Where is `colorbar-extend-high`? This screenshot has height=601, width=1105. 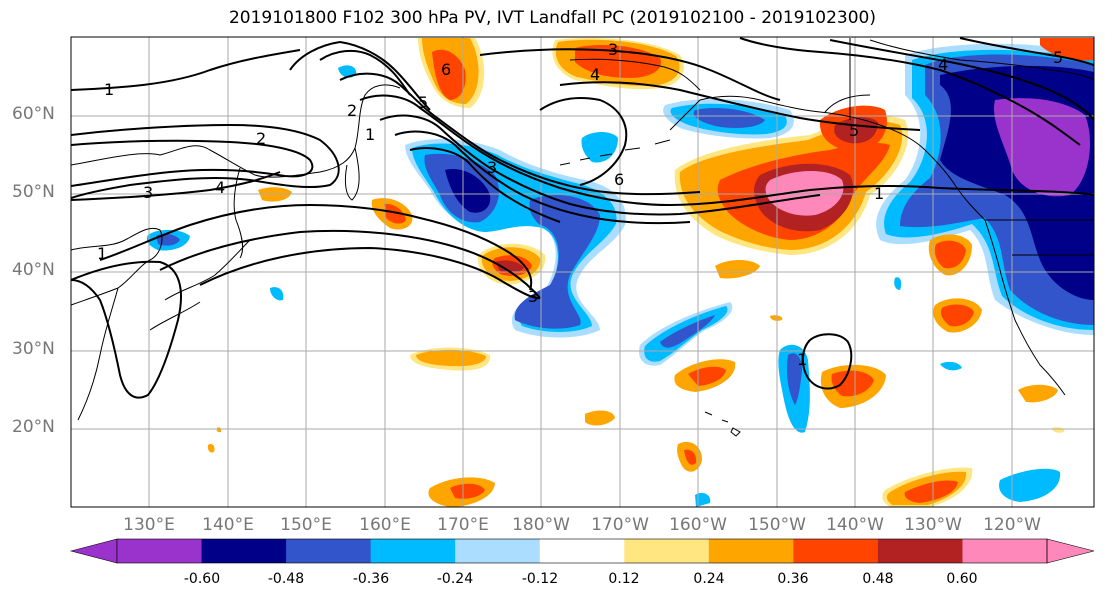
colorbar-extend-high is located at coordinates (1070, 551).